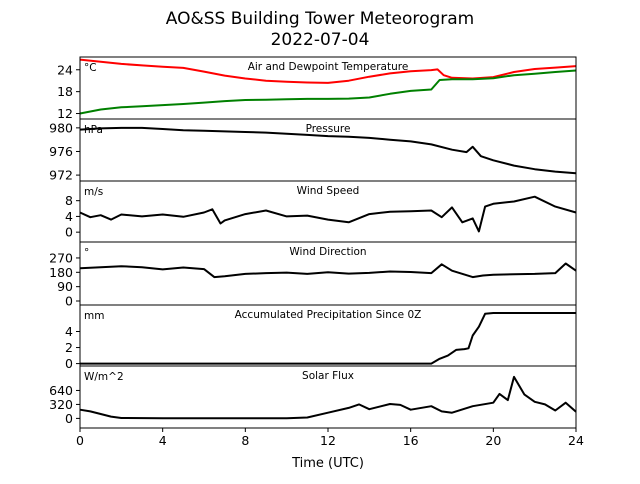  Describe the element at coordinates (328, 214) in the screenshot. I see `panel-2-series-0-line` at that location.